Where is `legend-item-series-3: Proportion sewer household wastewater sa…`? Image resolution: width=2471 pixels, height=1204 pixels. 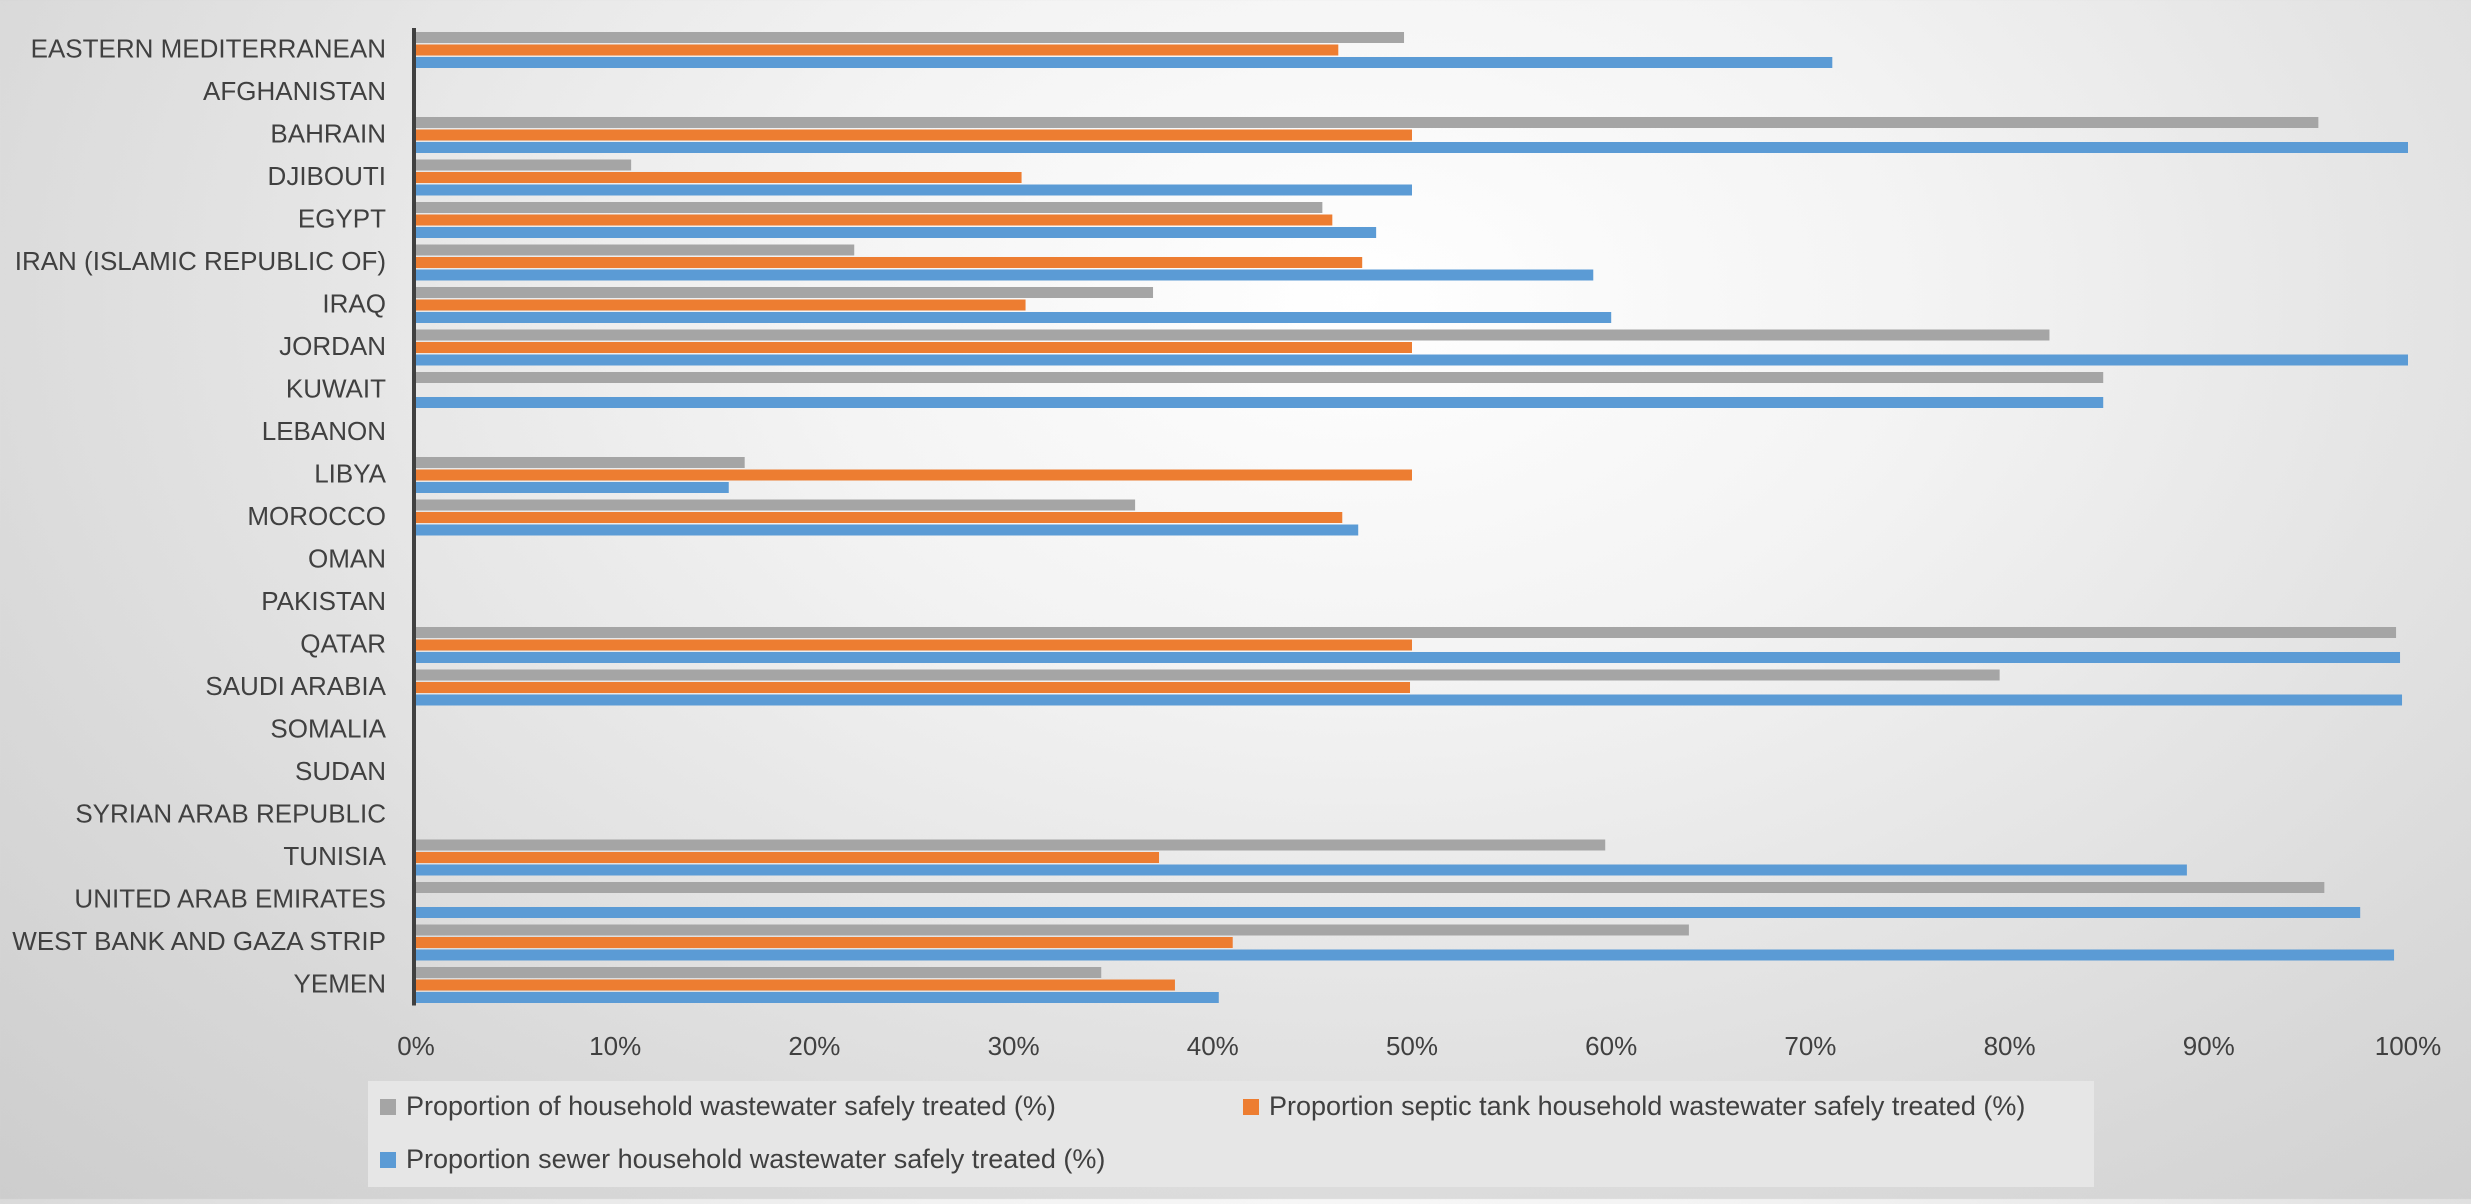
legend-item-series-3: Proportion sewer household wastewater sa… is located at coordinates (742, 1159).